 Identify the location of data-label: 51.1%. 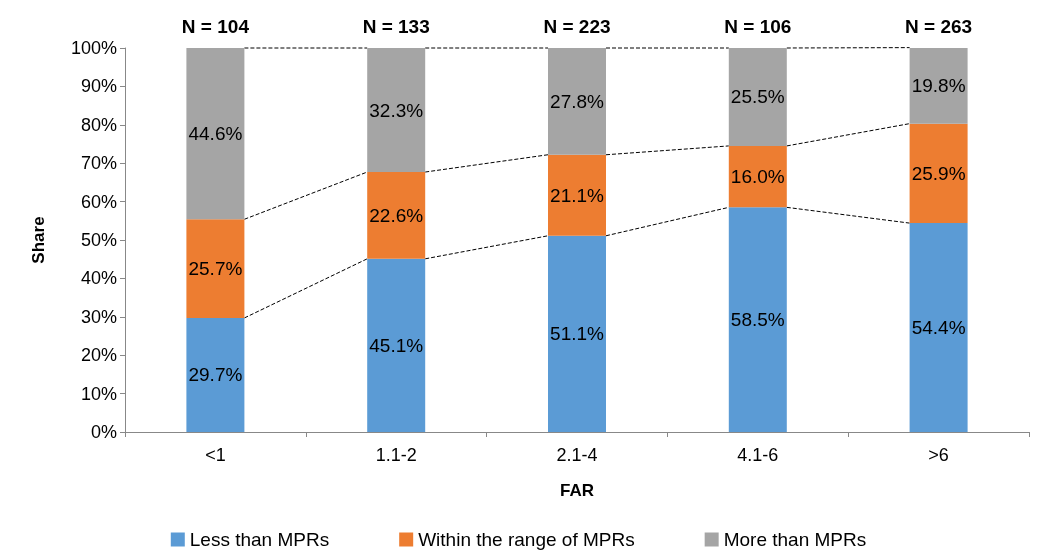
(577, 334).